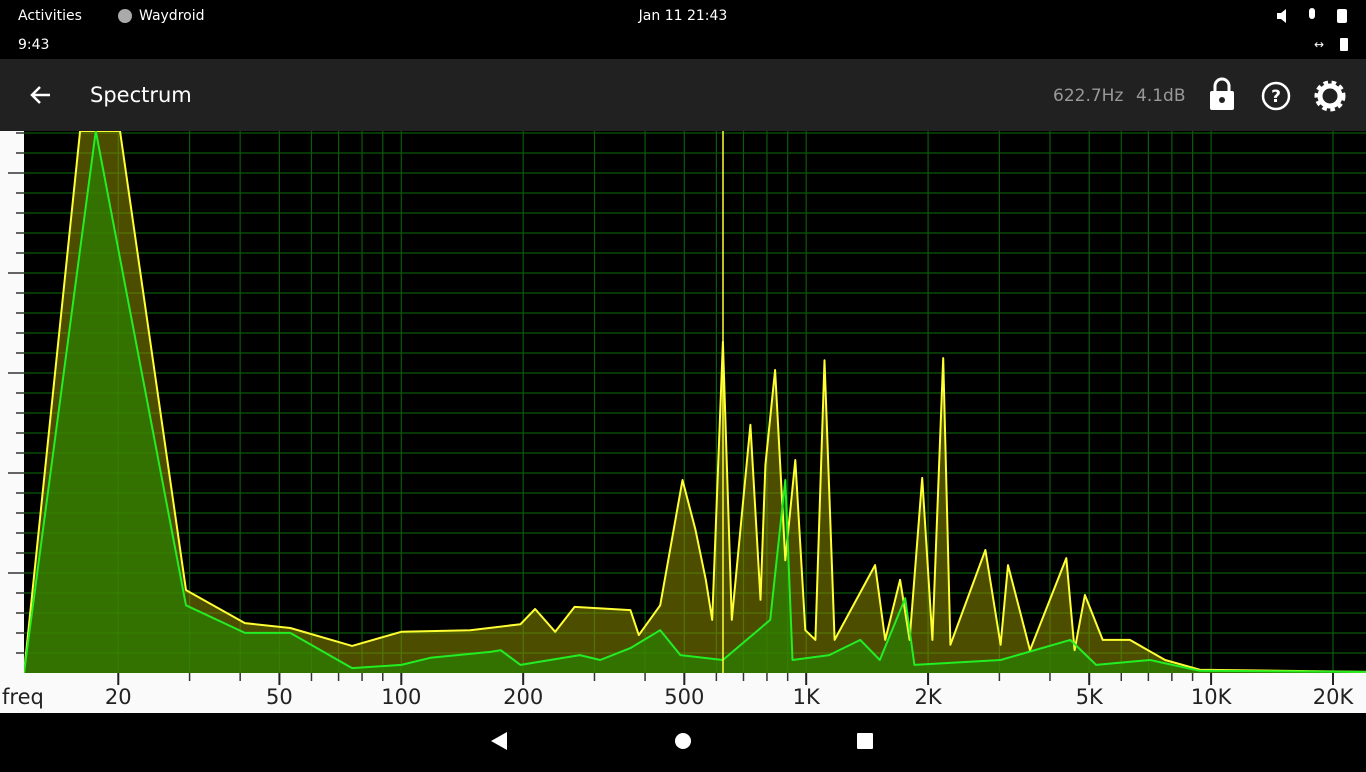 The height and width of the screenshot is (772, 1366). Describe the element at coordinates (1319, 45) in the screenshot. I see `rotate-icon: ↔` at that location.